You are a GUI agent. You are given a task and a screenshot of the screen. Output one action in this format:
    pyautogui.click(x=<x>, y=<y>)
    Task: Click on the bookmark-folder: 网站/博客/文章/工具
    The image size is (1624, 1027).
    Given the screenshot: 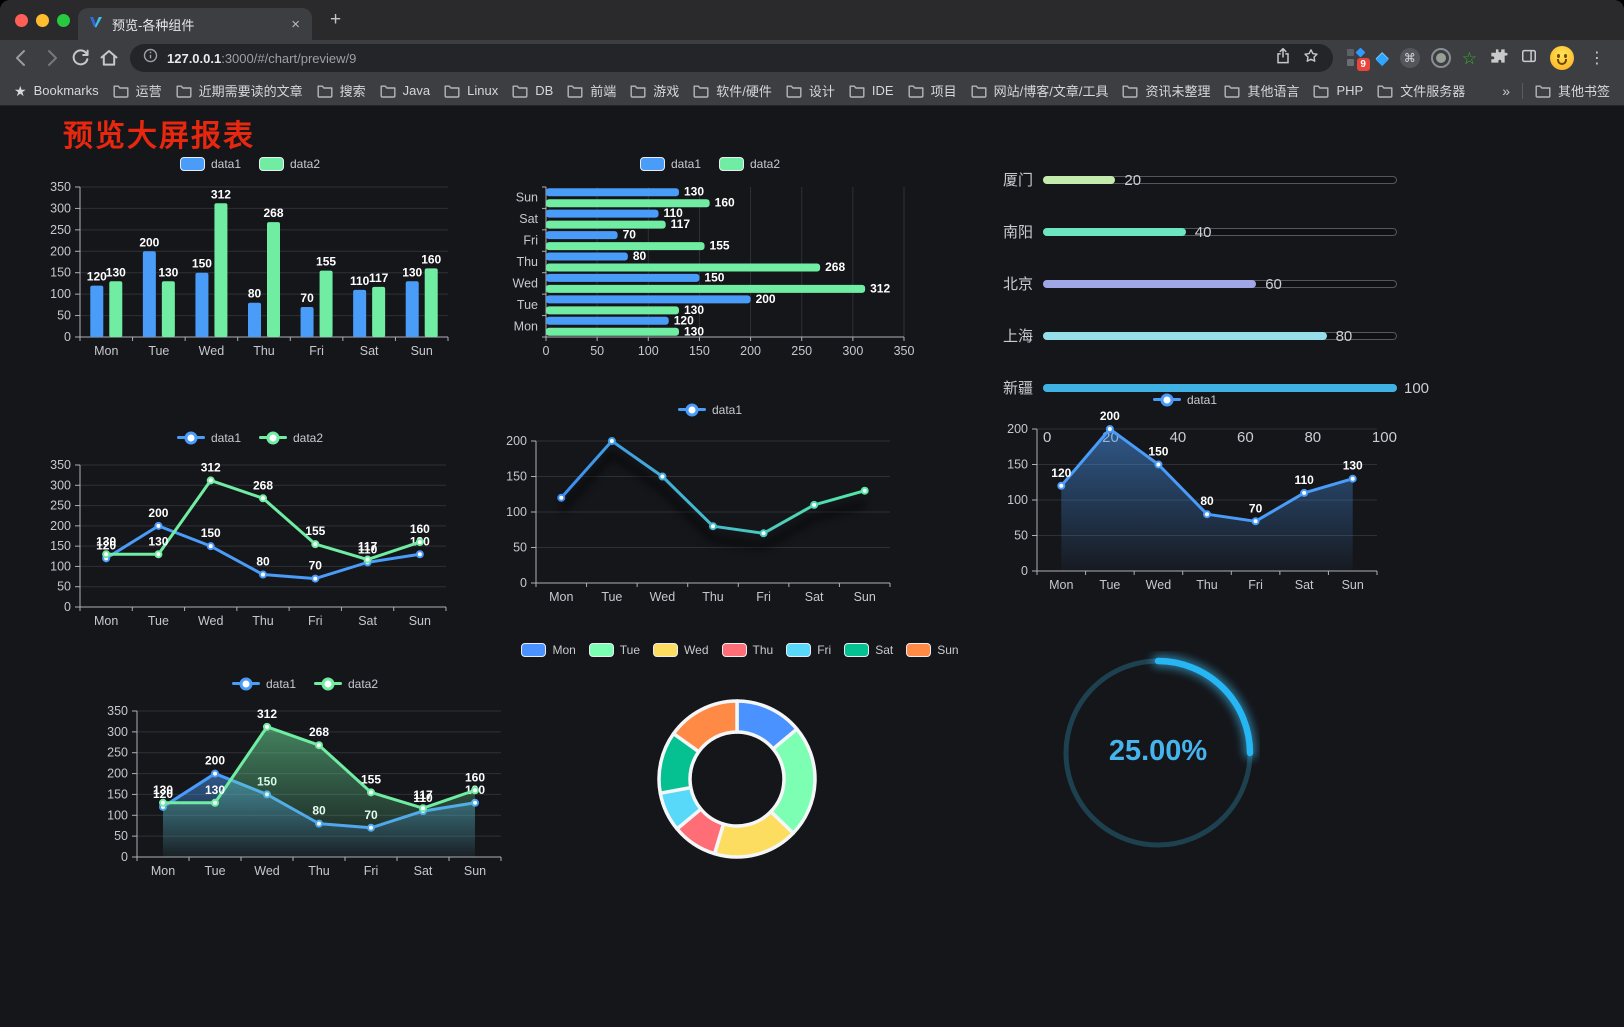 What is the action you would take?
    pyautogui.click(x=1039, y=90)
    